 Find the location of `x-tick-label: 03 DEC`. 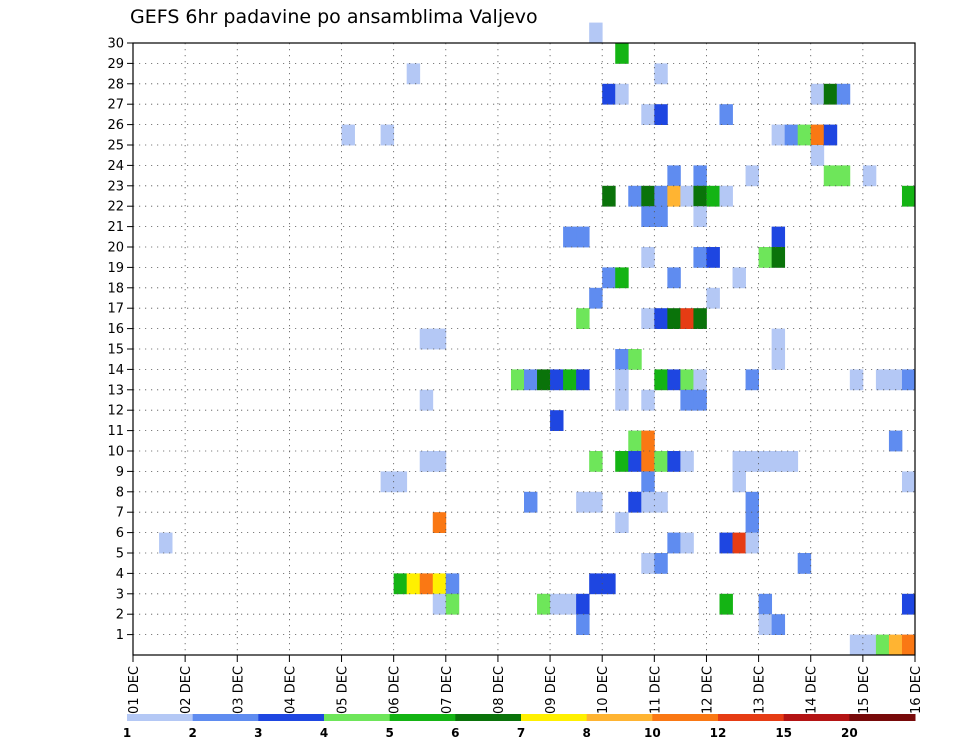

x-tick-label: 03 DEC is located at coordinates (238, 690).